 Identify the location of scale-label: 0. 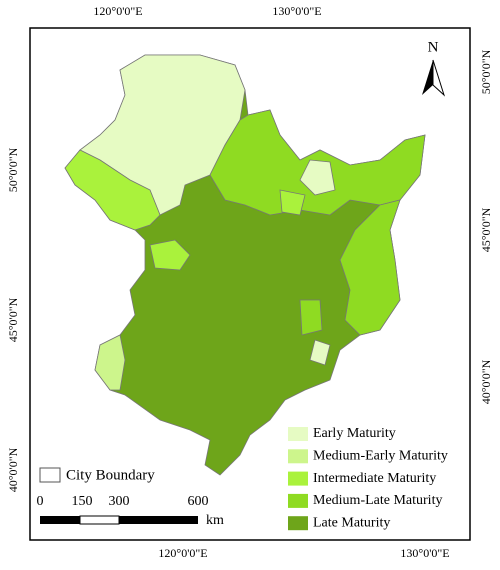
(40, 501).